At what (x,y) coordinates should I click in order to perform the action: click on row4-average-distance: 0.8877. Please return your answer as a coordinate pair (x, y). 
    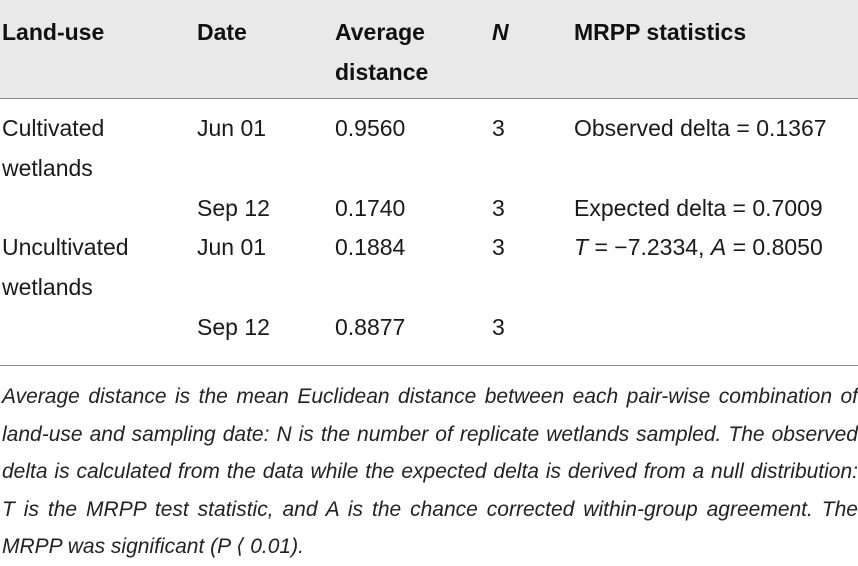
    Looking at the image, I should click on (370, 327).